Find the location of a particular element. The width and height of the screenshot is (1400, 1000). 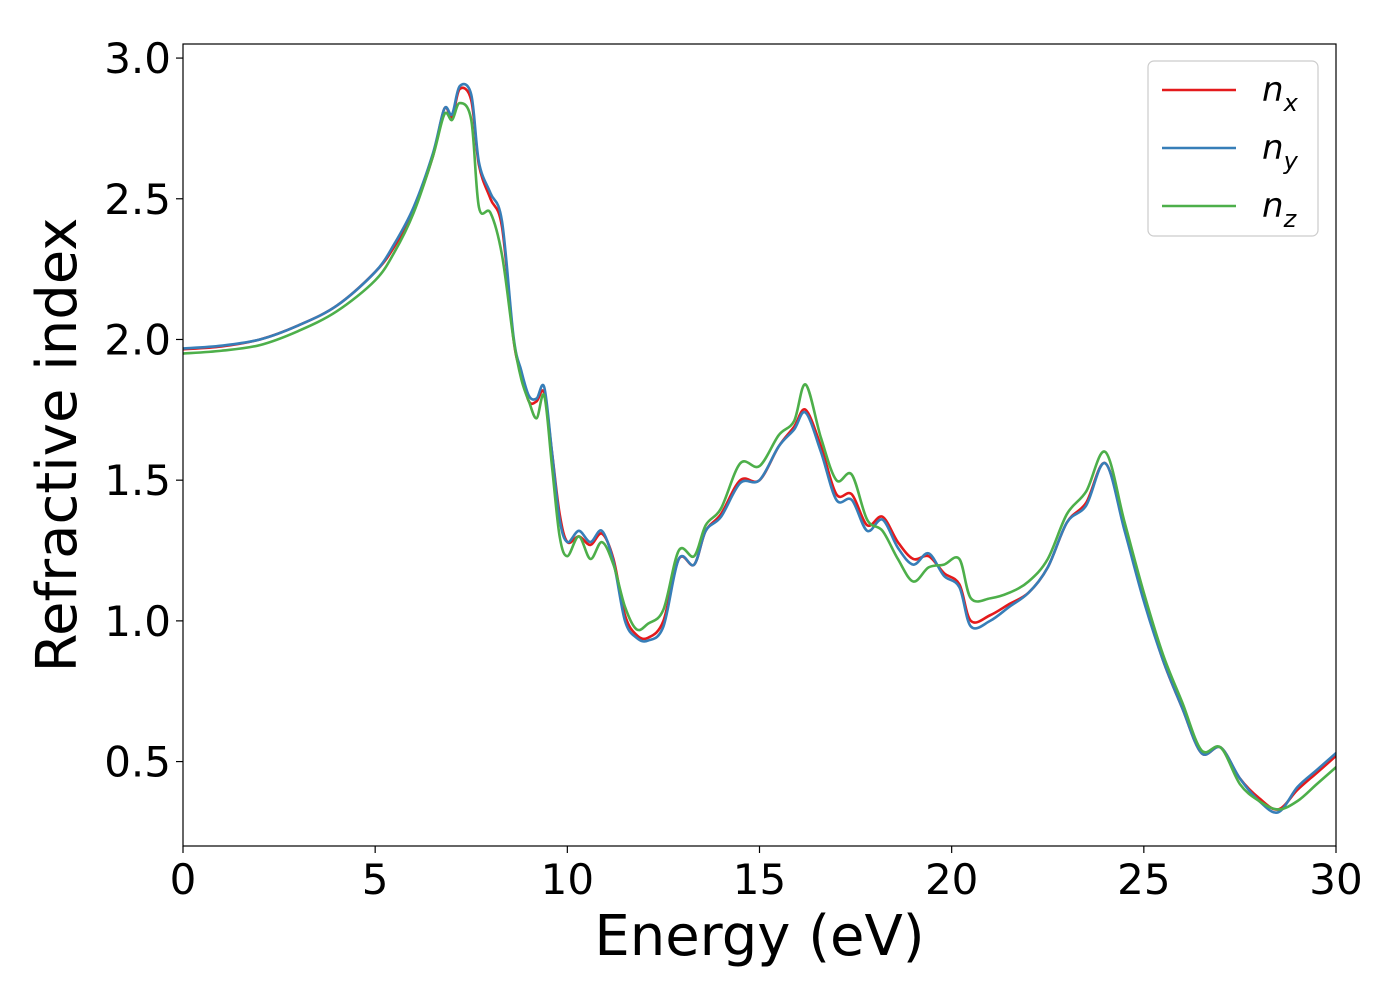

x-tick-label: 25 is located at coordinates (1143, 879).